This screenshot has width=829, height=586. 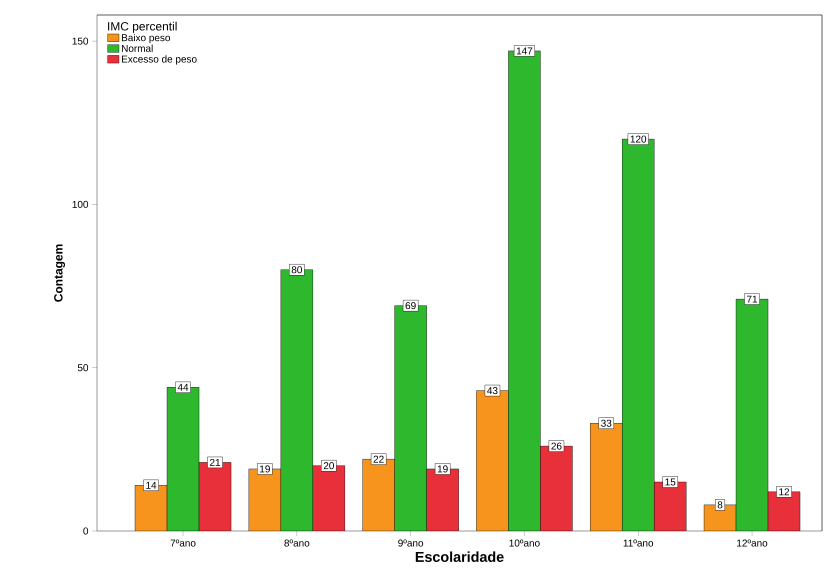 I want to click on x-axis-title: Escolaridade, so click(x=460, y=556).